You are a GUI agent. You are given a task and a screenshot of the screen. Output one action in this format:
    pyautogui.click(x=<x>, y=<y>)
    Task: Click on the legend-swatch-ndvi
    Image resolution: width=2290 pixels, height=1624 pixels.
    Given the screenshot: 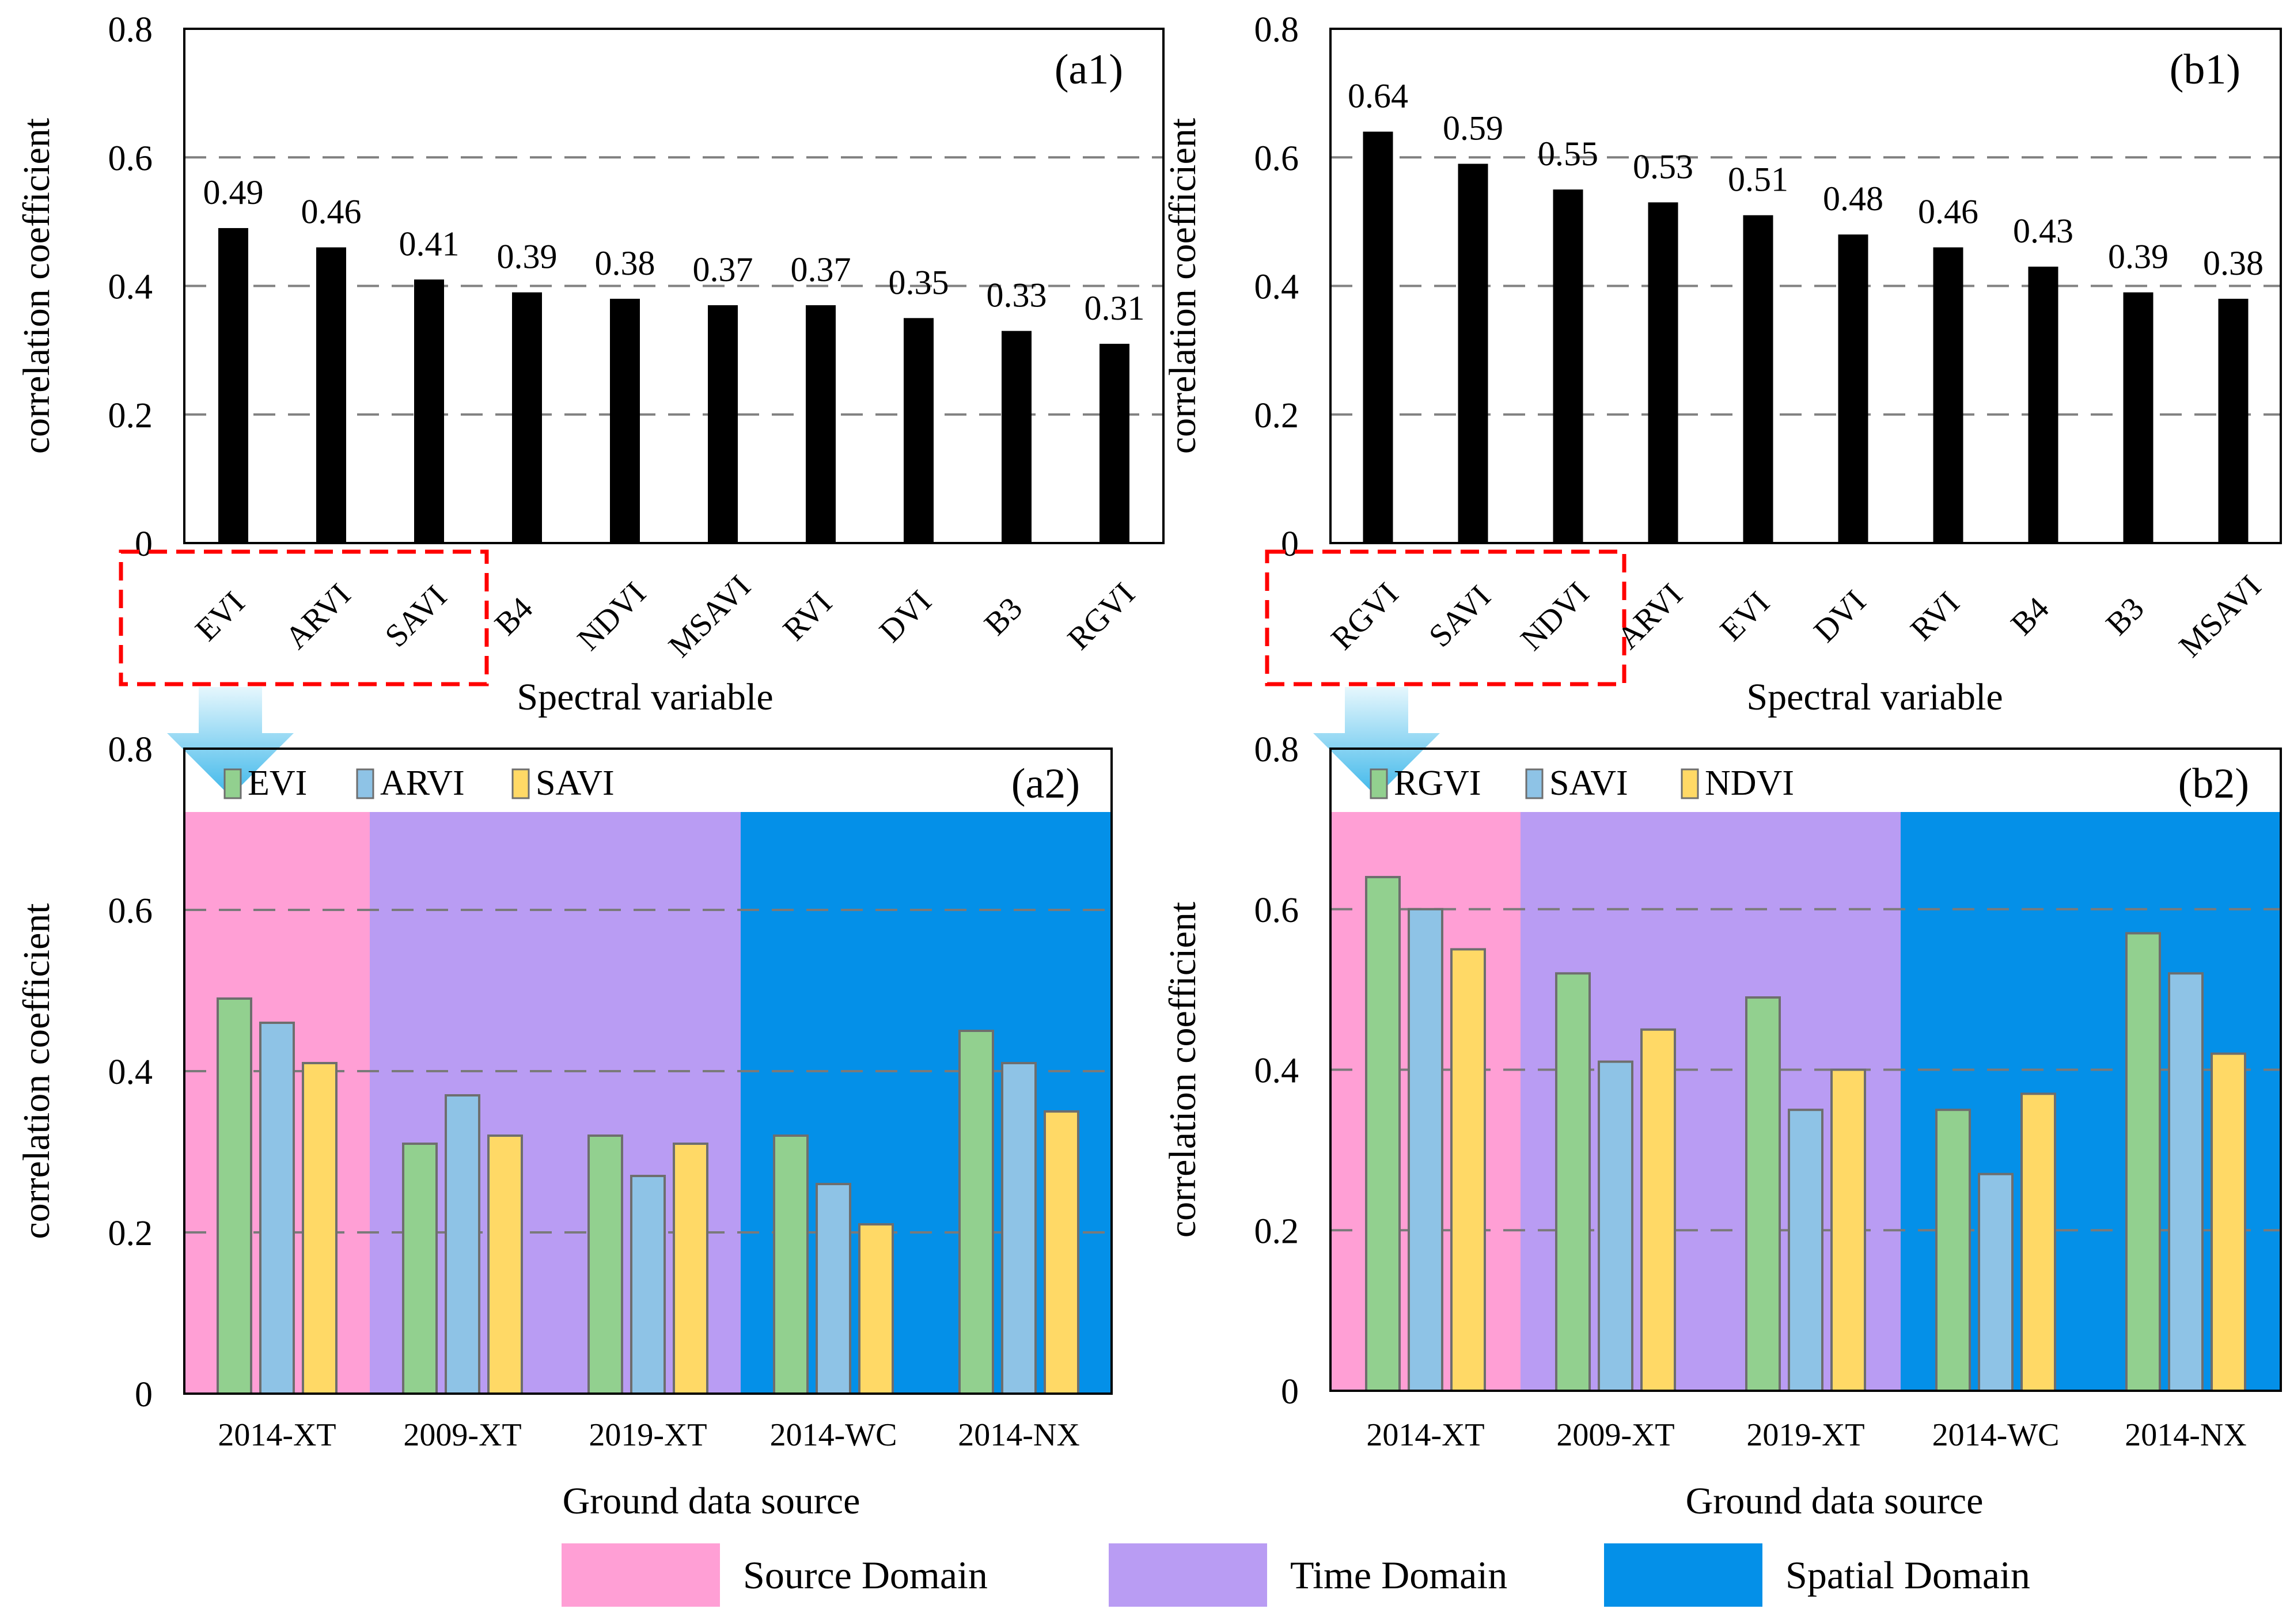 What is the action you would take?
    pyautogui.click(x=1690, y=784)
    